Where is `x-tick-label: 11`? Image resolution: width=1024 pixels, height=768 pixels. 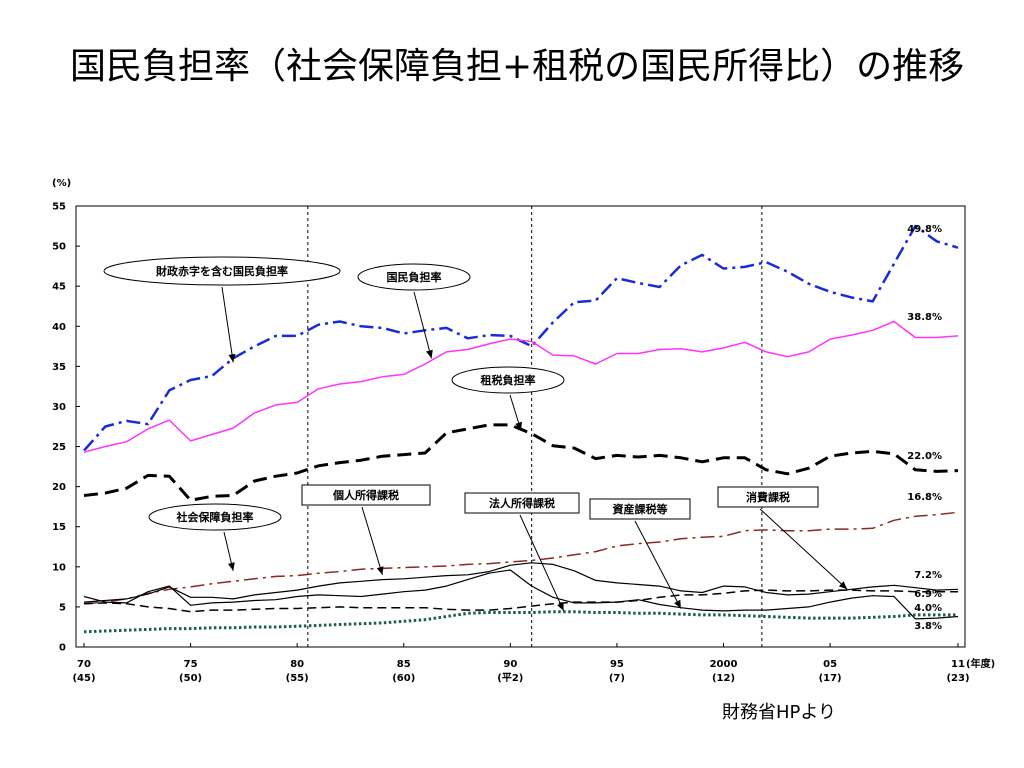 x-tick-label: 11 is located at coordinates (958, 664).